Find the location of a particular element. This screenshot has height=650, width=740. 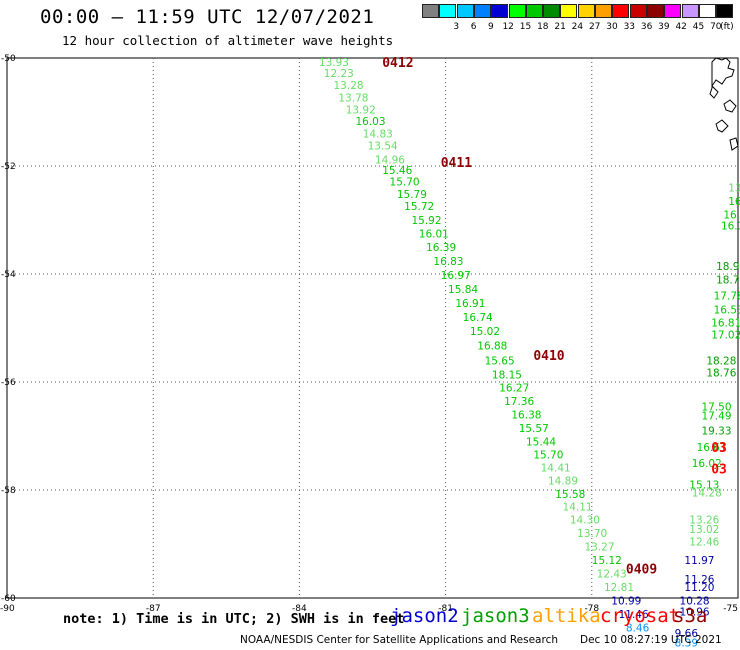

swh-value-label: 16.02 is located at coordinates (707, 464).